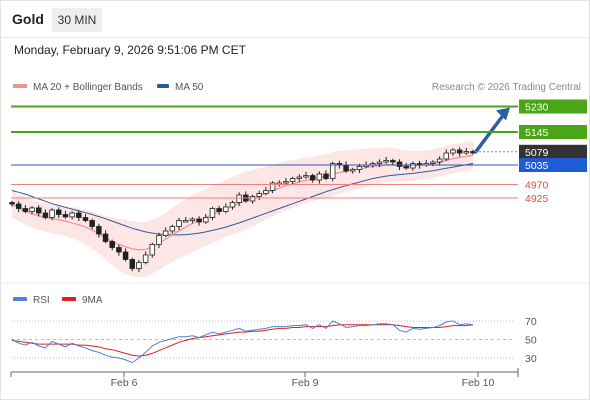 The height and width of the screenshot is (400, 590). I want to click on time-axis-label: Feb 10, so click(478, 383).